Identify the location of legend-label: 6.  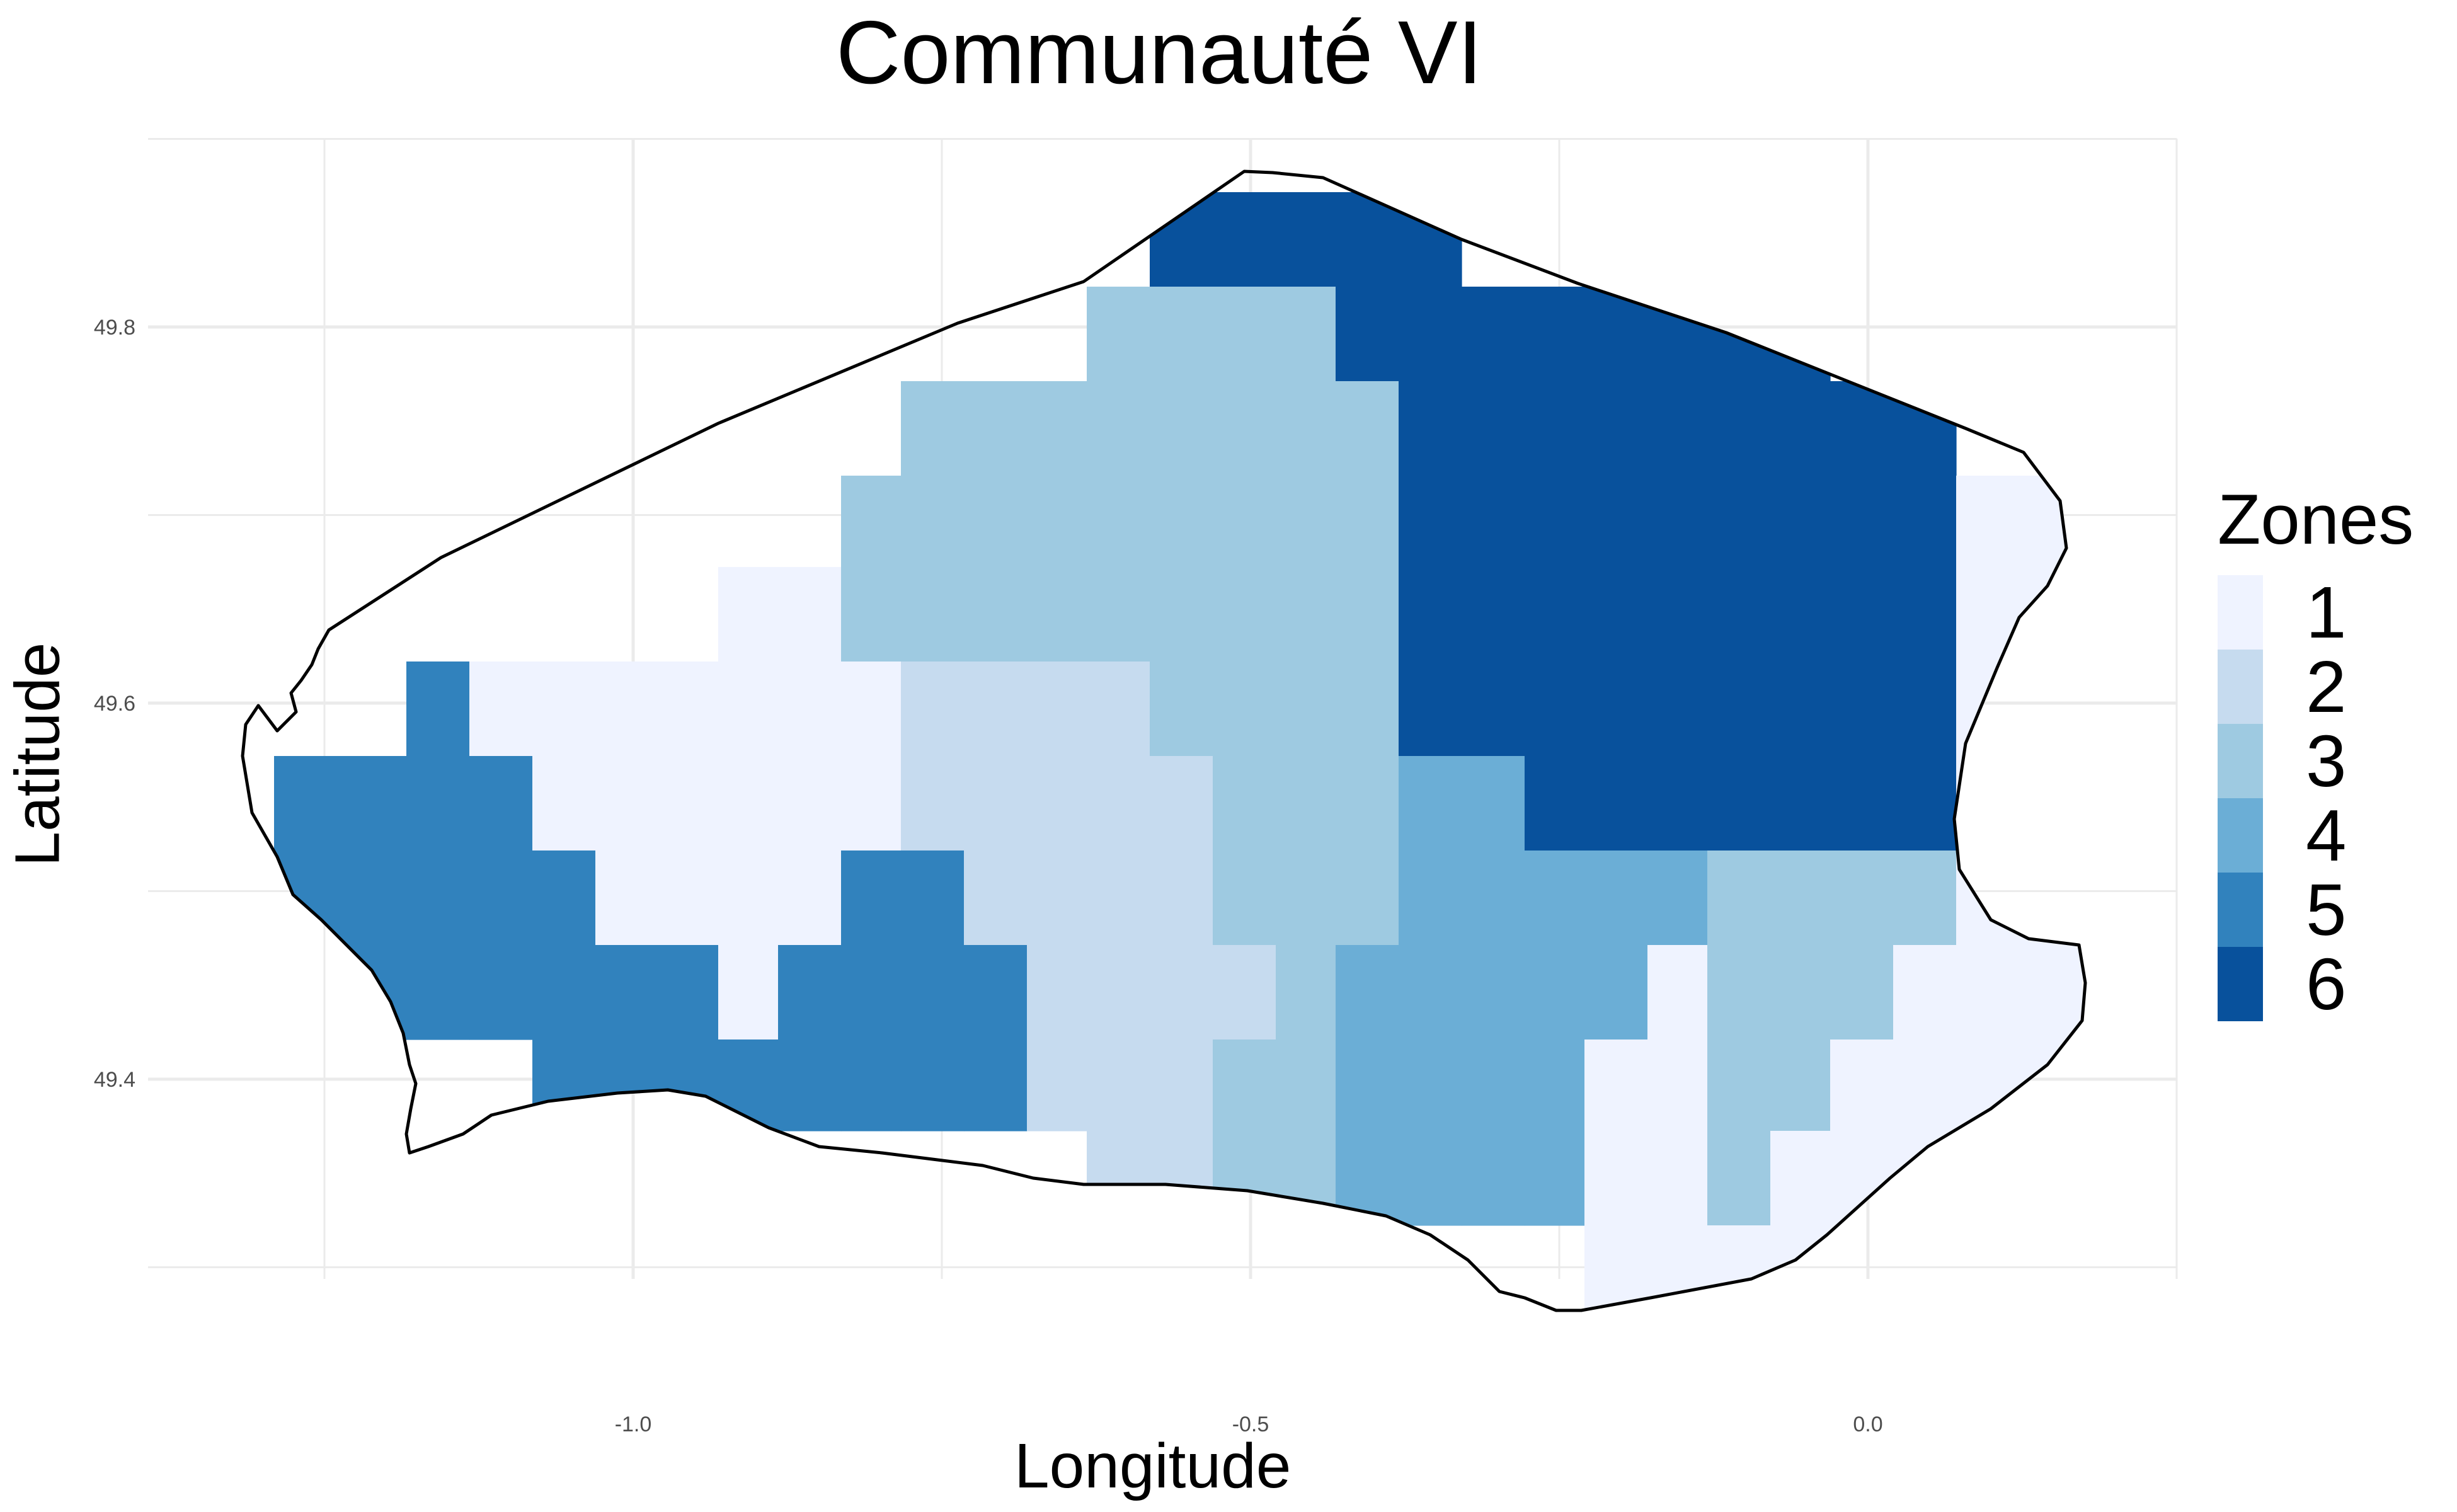
(2326, 984).